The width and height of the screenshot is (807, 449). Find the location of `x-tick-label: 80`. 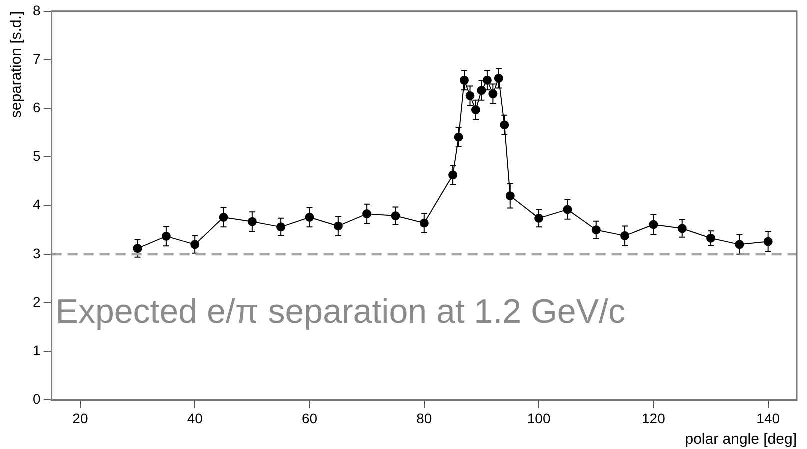

x-tick-label: 80 is located at coordinates (424, 418).